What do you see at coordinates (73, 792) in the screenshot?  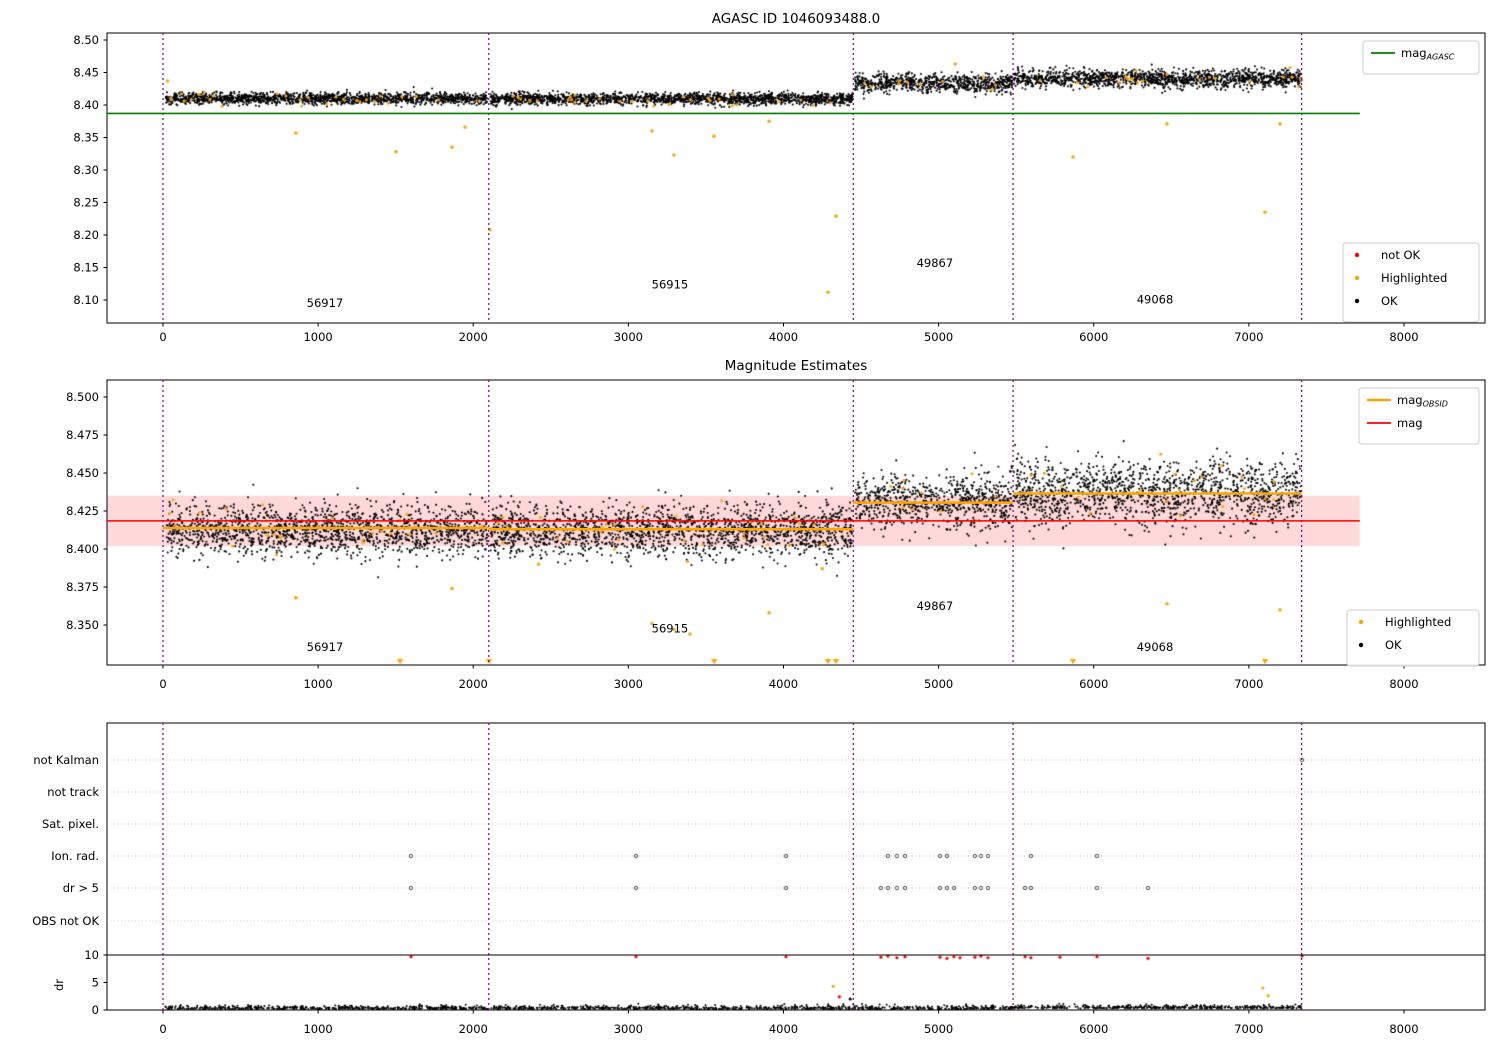 I see `flag-category-label: not track` at bounding box center [73, 792].